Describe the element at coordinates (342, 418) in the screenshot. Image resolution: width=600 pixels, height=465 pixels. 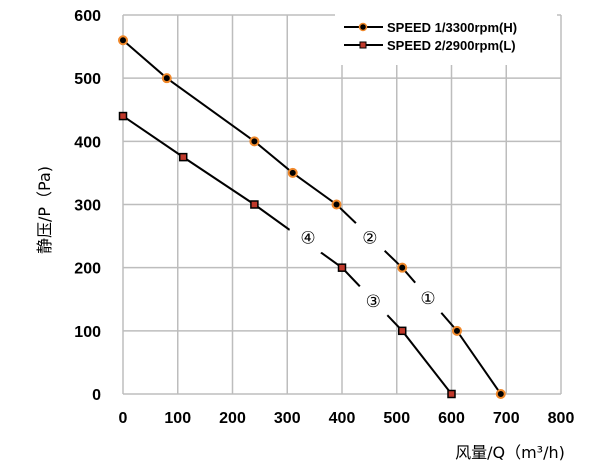
I see `x-tick-label: 400` at that location.